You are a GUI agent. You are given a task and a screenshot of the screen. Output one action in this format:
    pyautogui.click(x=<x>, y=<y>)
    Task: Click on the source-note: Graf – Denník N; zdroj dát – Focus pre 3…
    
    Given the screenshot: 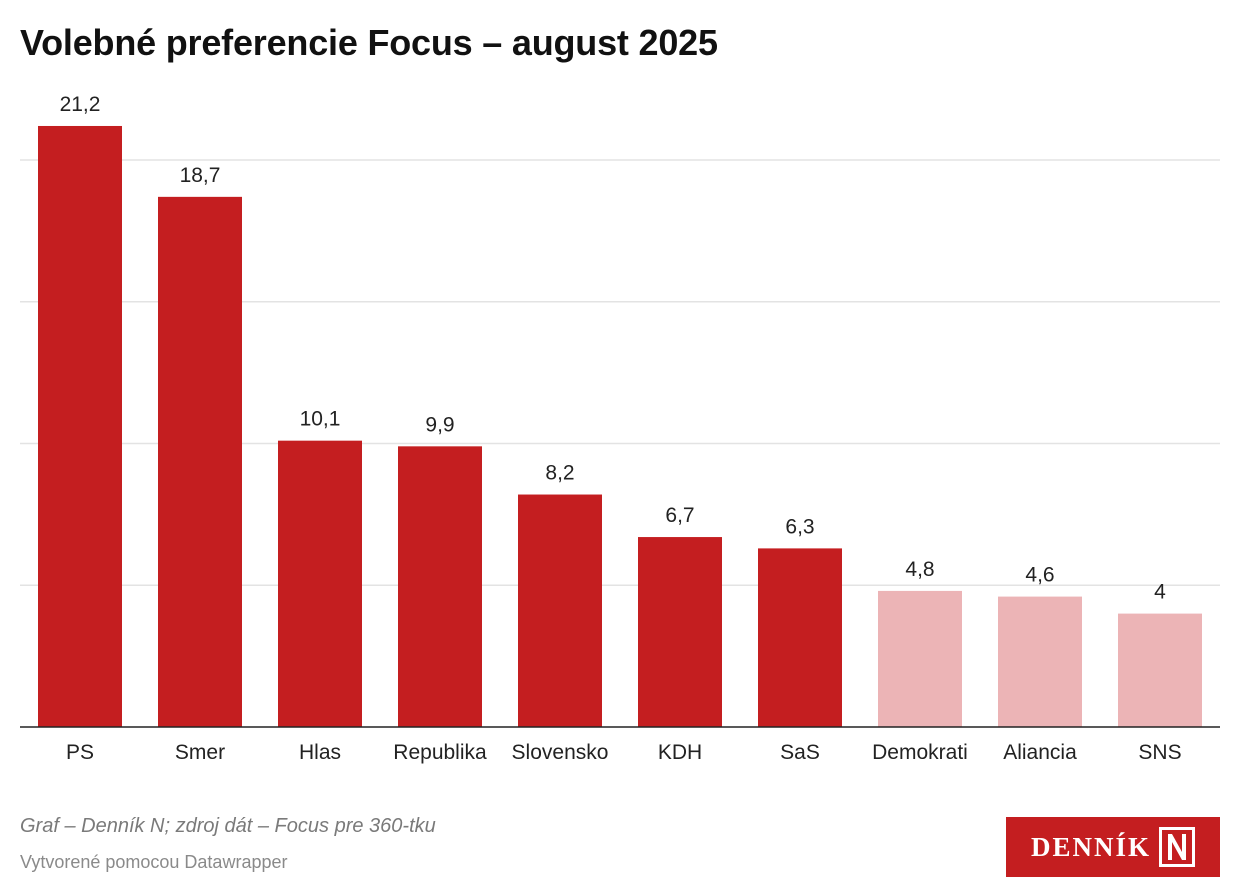 What is the action you would take?
    pyautogui.click(x=228, y=826)
    